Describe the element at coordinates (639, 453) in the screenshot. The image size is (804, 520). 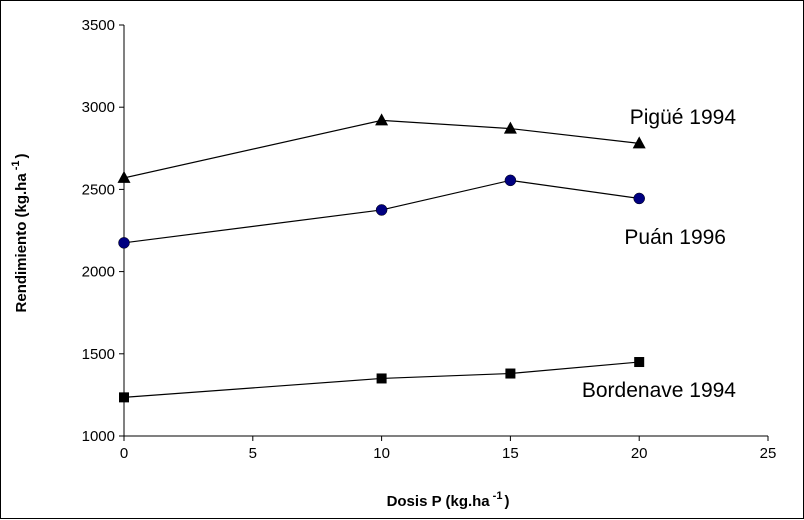
I see `x-tick-label: 20` at that location.